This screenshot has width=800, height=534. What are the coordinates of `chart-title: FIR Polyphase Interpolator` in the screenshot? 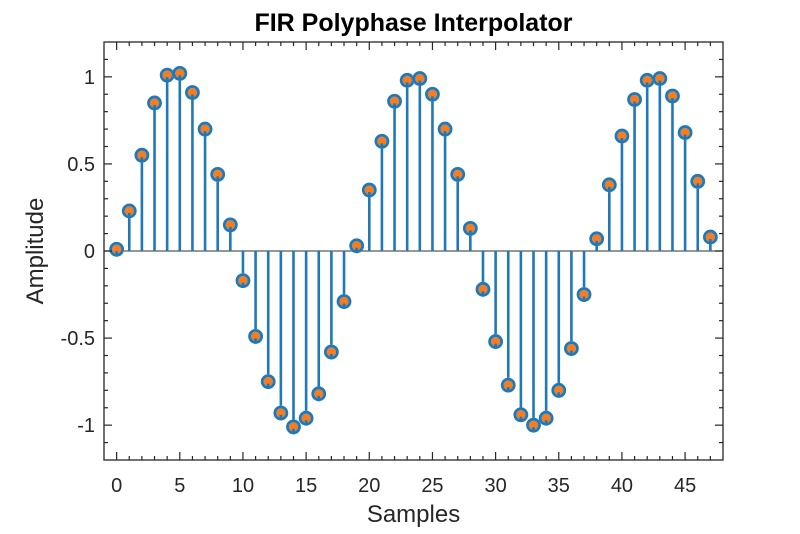 It's located at (413, 23).